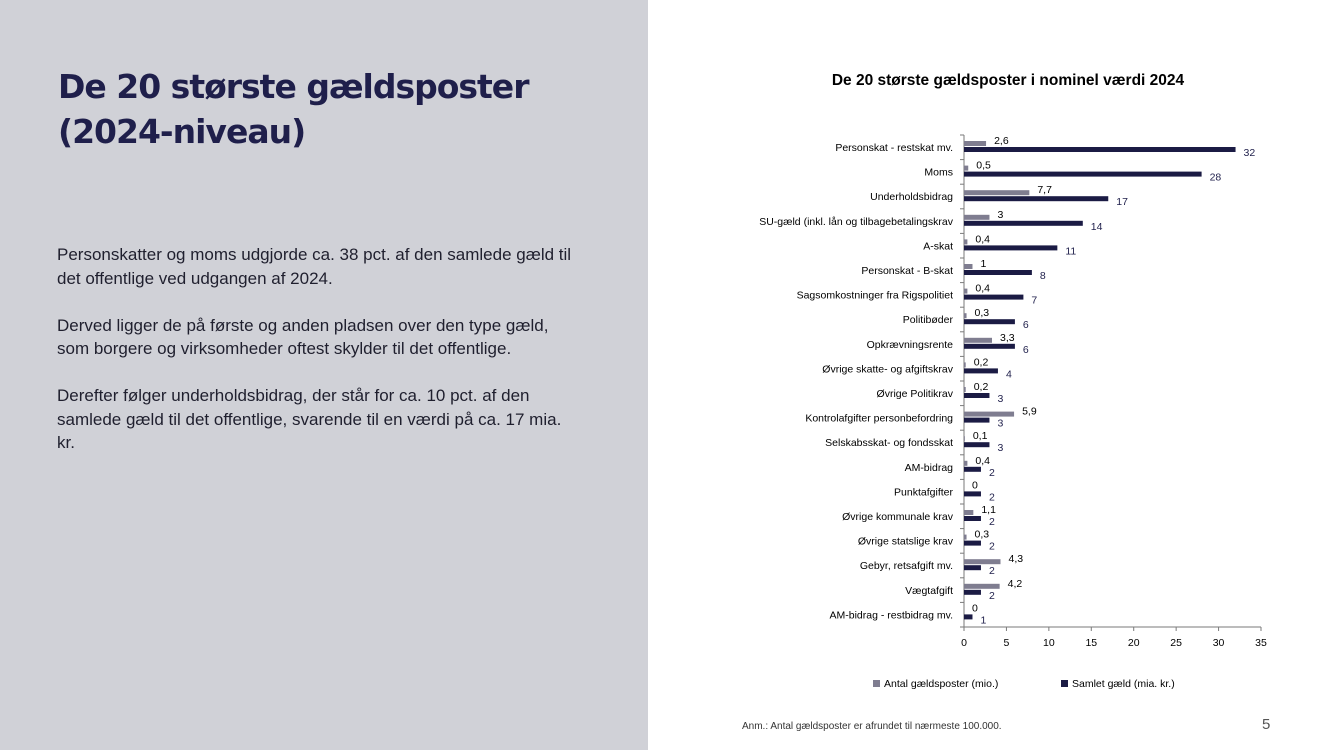 Image resolution: width=1333 pixels, height=750 pixels. What do you see at coordinates (1034, 301) in the screenshot?
I see `data-label-debt: 7` at bounding box center [1034, 301].